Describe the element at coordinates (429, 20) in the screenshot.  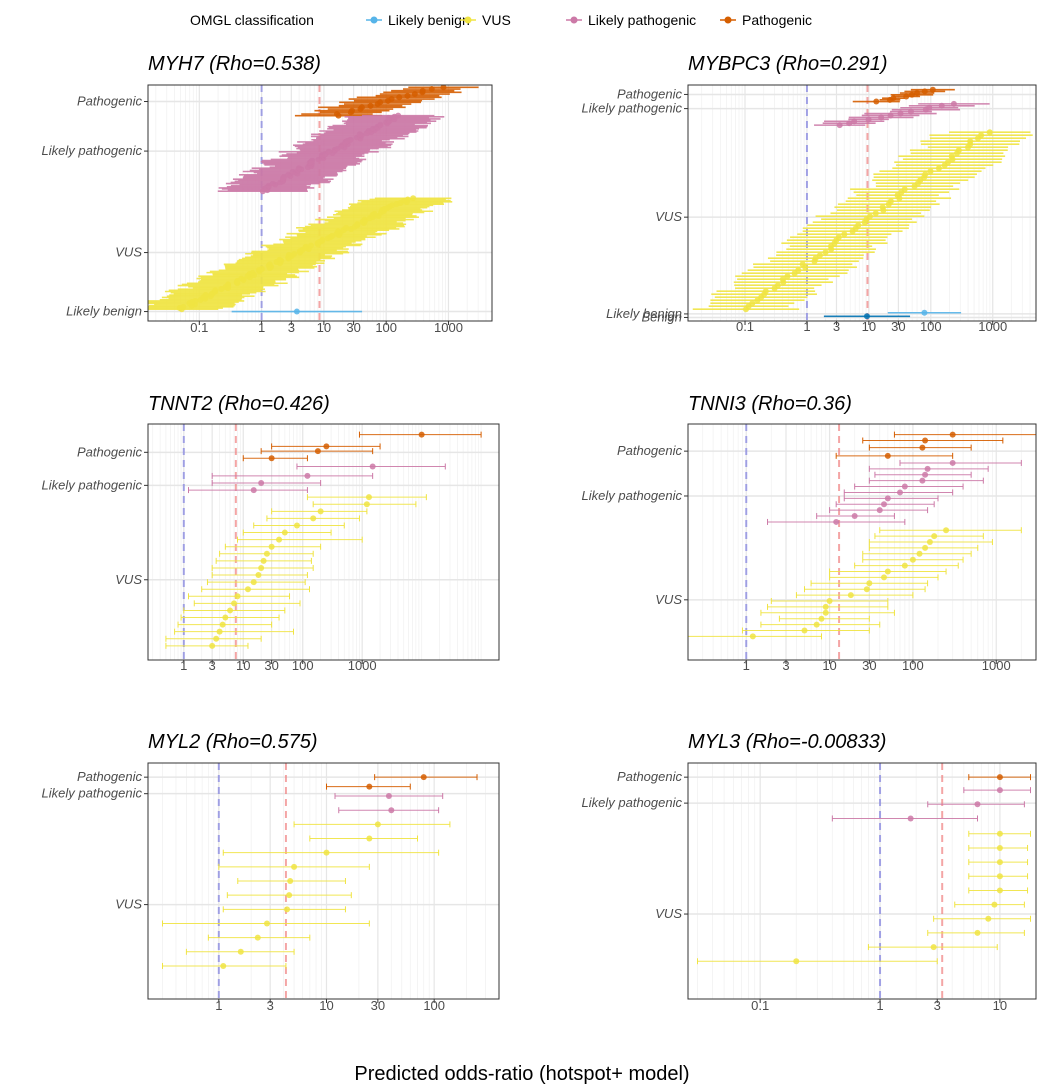
I see `legend-label: Likely benign` at that location.